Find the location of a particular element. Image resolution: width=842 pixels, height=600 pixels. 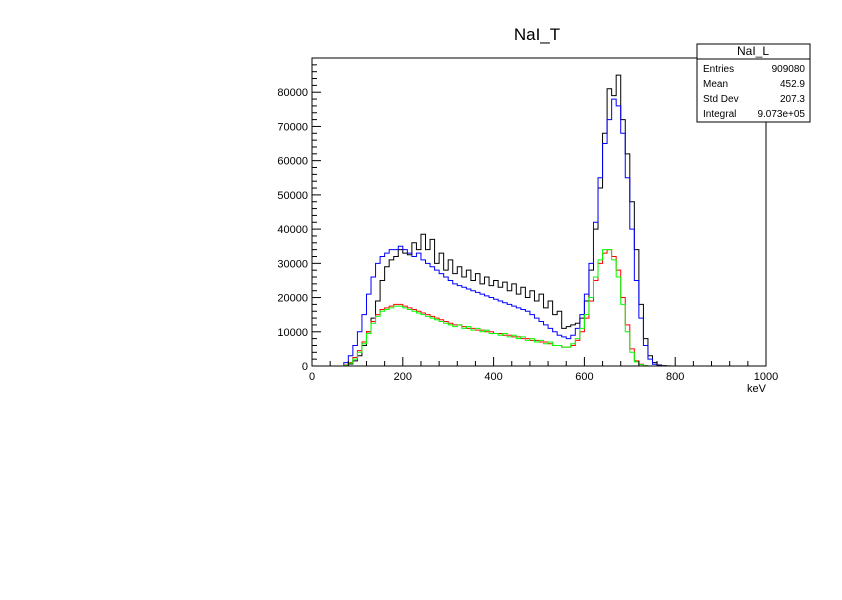

x-tick-label: 600 is located at coordinates (584, 377).